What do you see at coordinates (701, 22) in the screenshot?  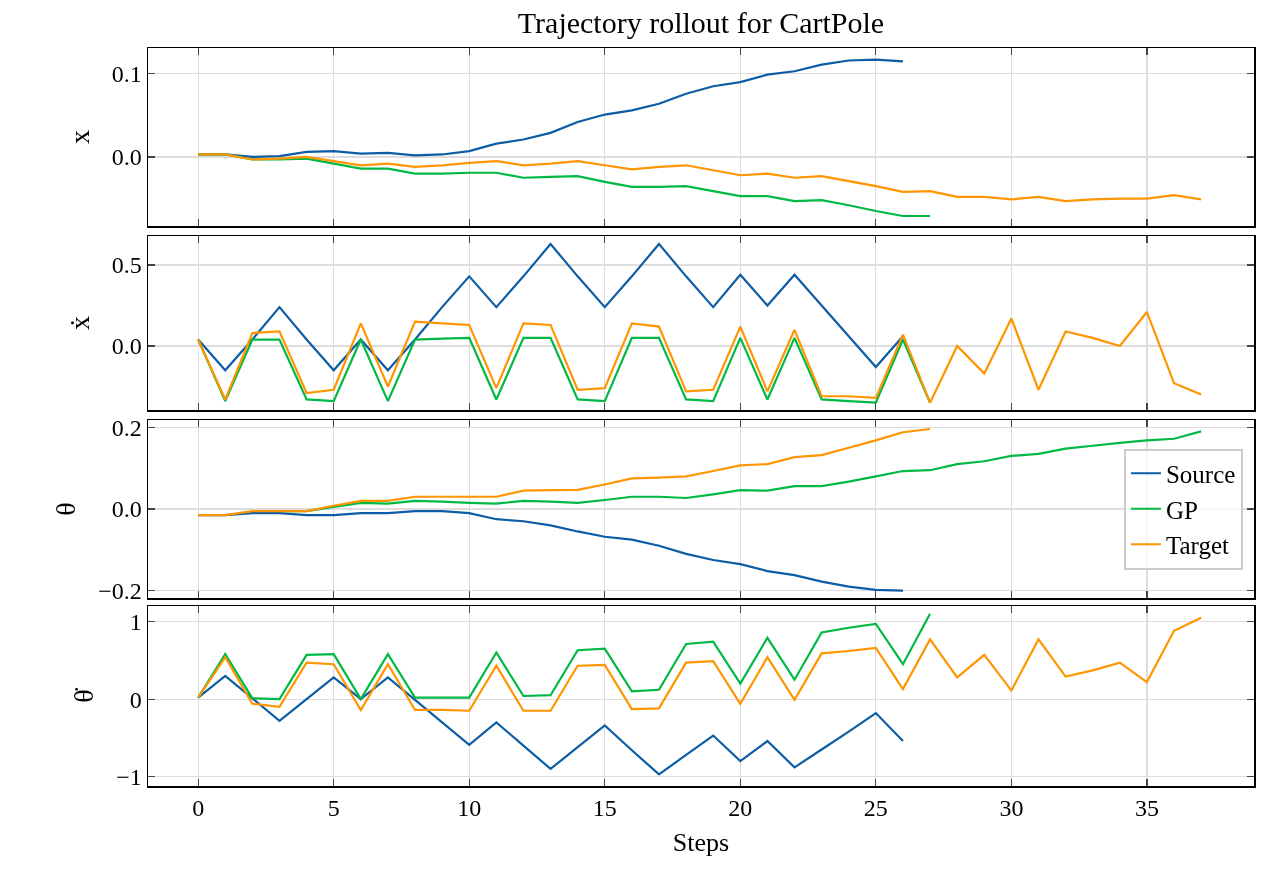 I see `chart-title: Trajectory rollout for CartPole` at bounding box center [701, 22].